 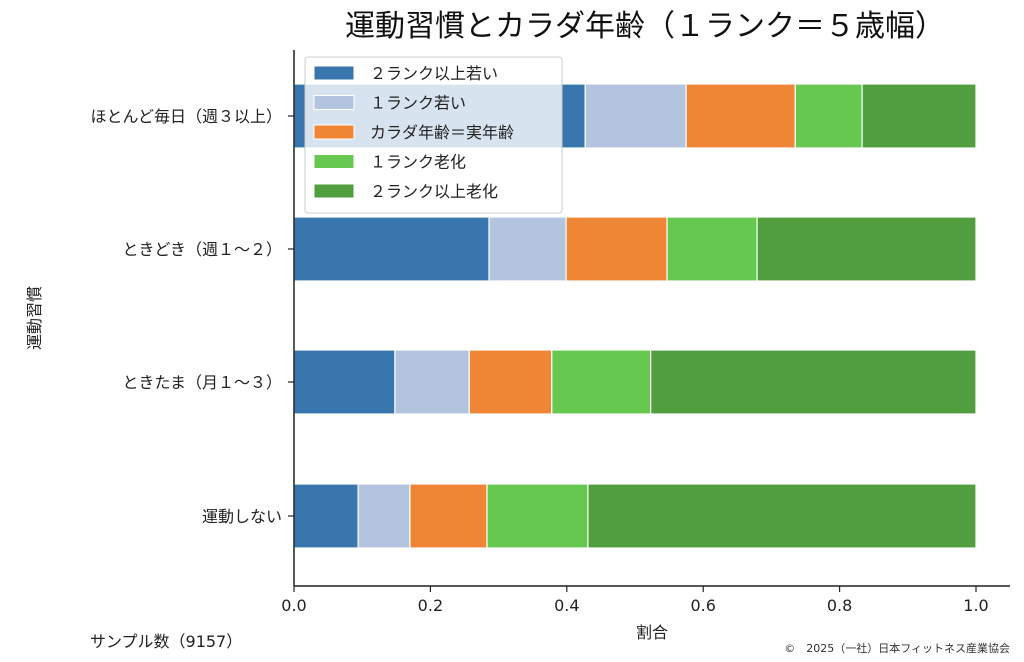 I want to click on x-axis-label: 割合, so click(x=652, y=632).